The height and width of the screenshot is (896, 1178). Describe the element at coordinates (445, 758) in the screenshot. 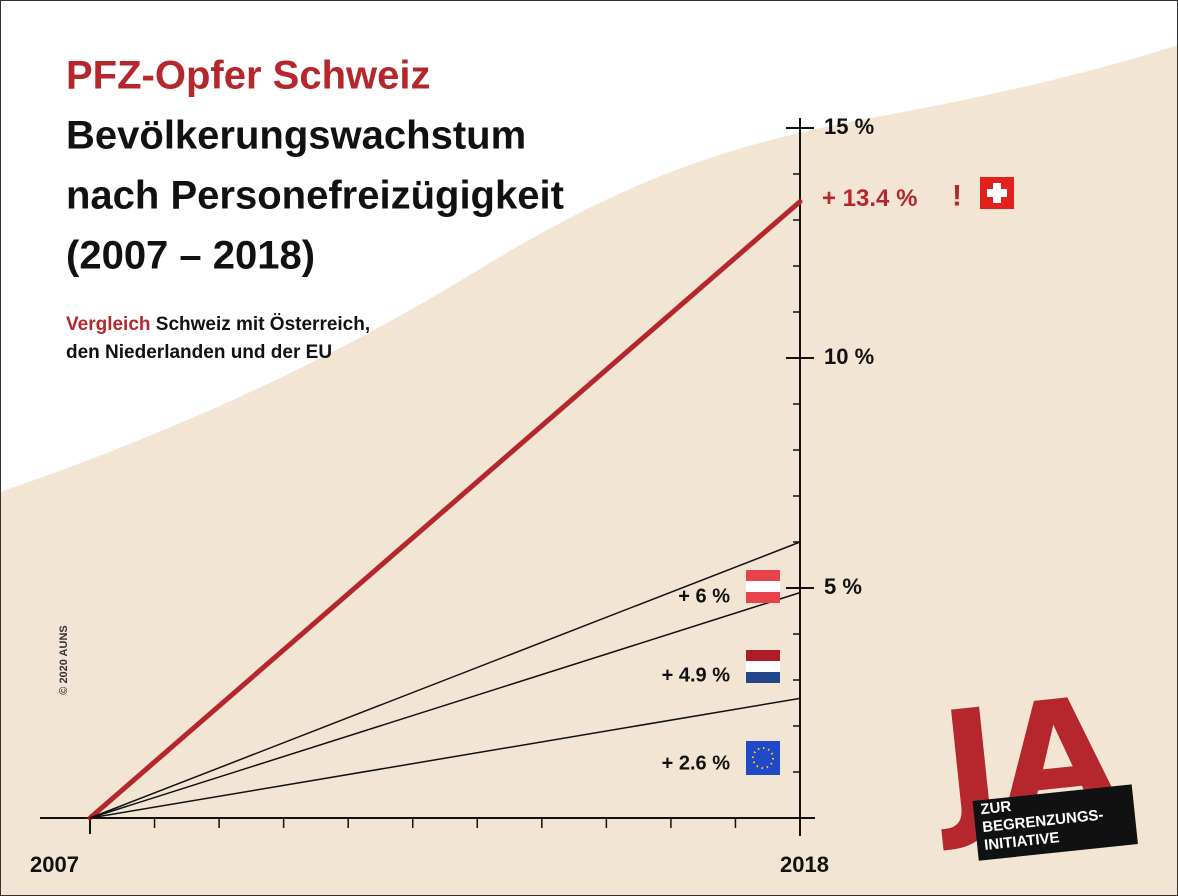

I see `series-line` at that location.